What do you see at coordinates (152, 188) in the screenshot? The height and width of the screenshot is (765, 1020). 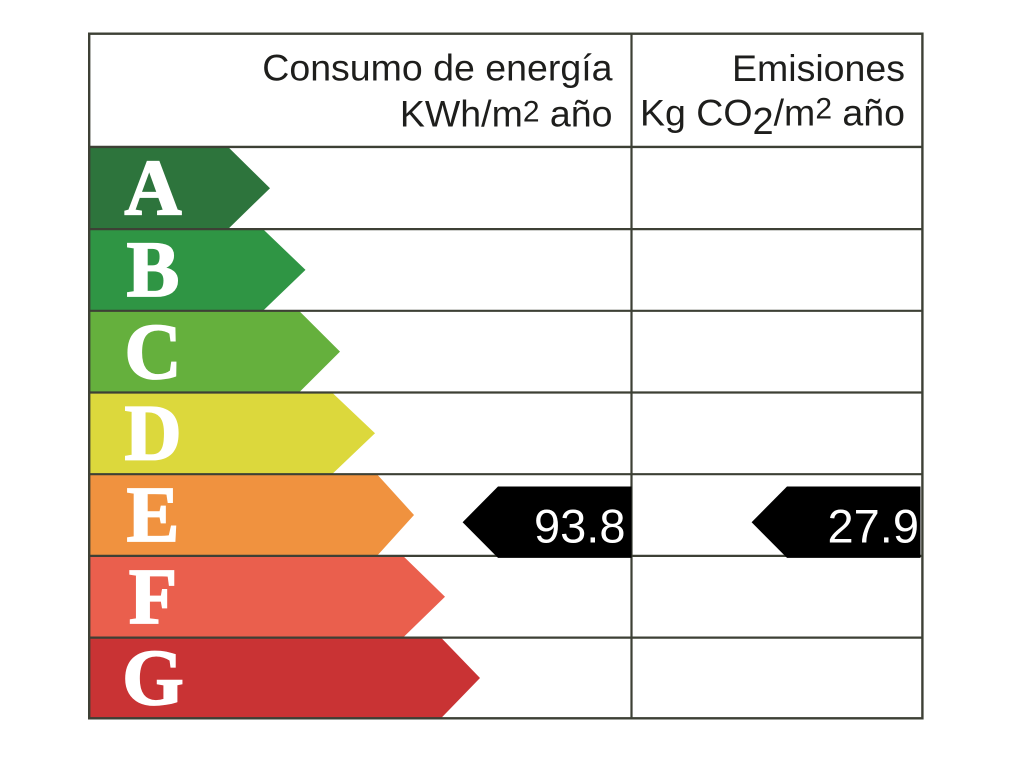 I see `svg-text: A` at bounding box center [152, 188].